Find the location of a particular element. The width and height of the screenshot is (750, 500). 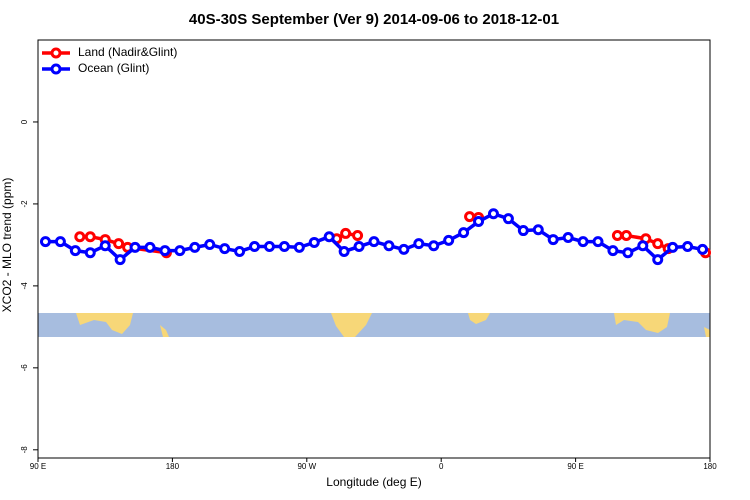

y-tick-label: 0 is located at coordinates (24, 121).